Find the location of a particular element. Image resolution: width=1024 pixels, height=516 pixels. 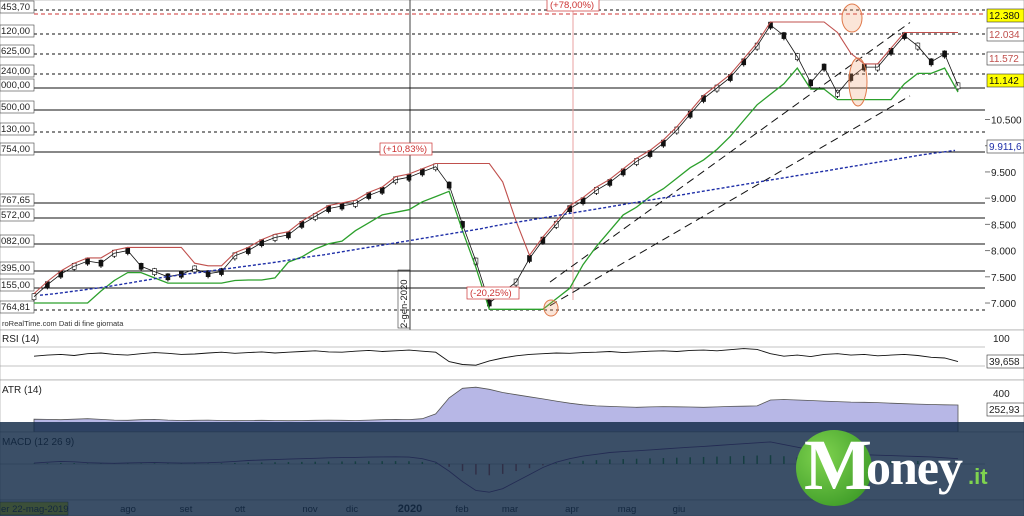

level-label: 754,00 is located at coordinates (15, 149).